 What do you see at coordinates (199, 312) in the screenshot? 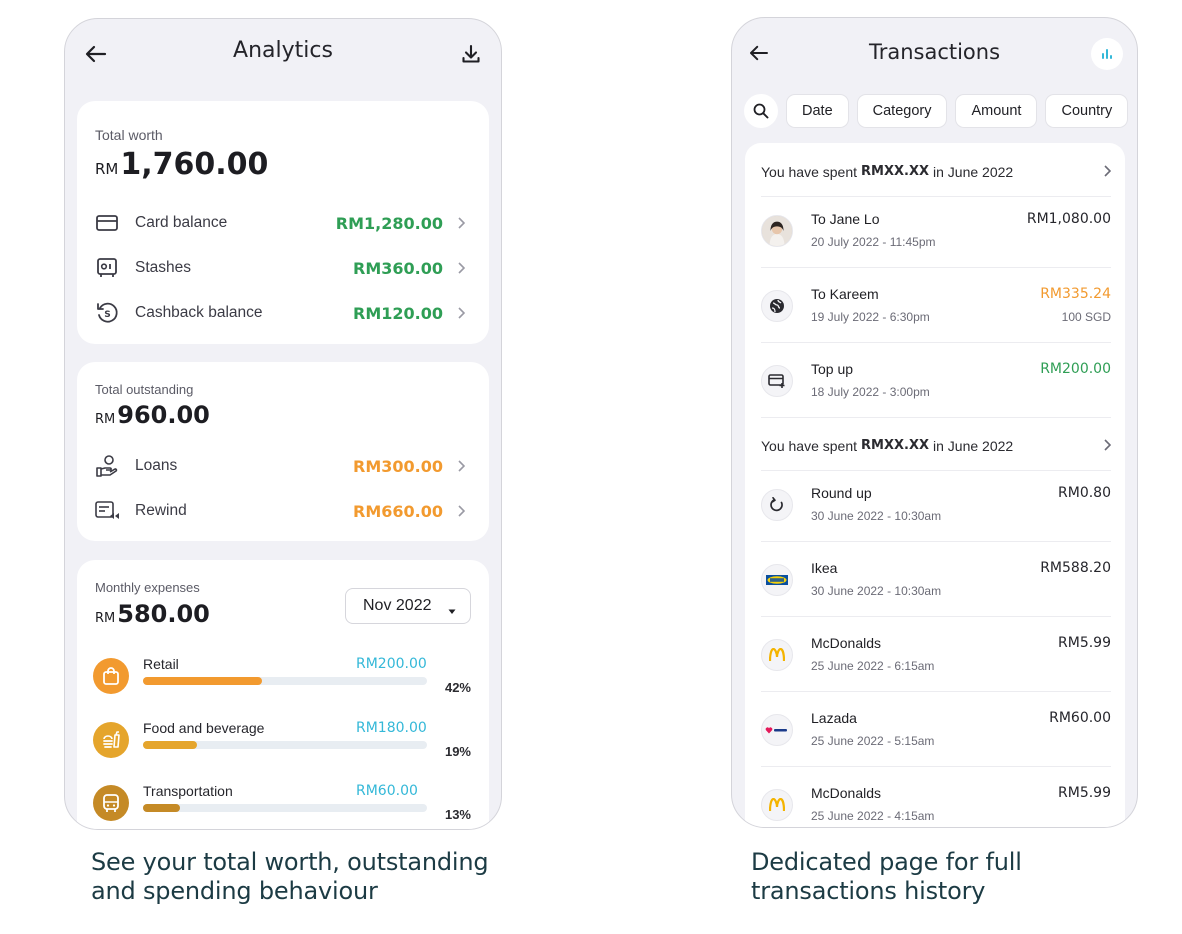
I see `row-label: Cashback balance` at bounding box center [199, 312].